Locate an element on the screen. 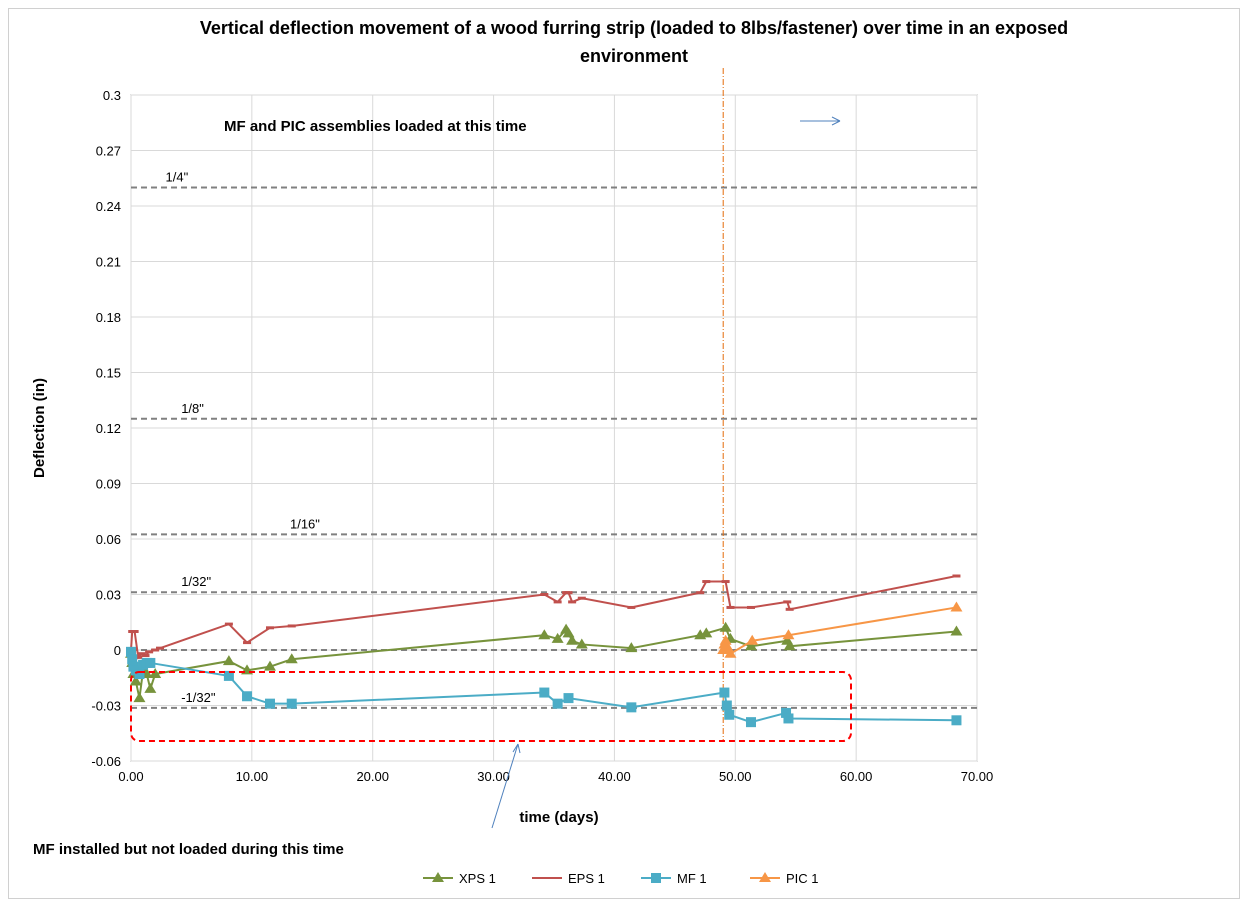 The width and height of the screenshot is (1248, 907). y-tick-label: -0.03 is located at coordinates (106, 706).